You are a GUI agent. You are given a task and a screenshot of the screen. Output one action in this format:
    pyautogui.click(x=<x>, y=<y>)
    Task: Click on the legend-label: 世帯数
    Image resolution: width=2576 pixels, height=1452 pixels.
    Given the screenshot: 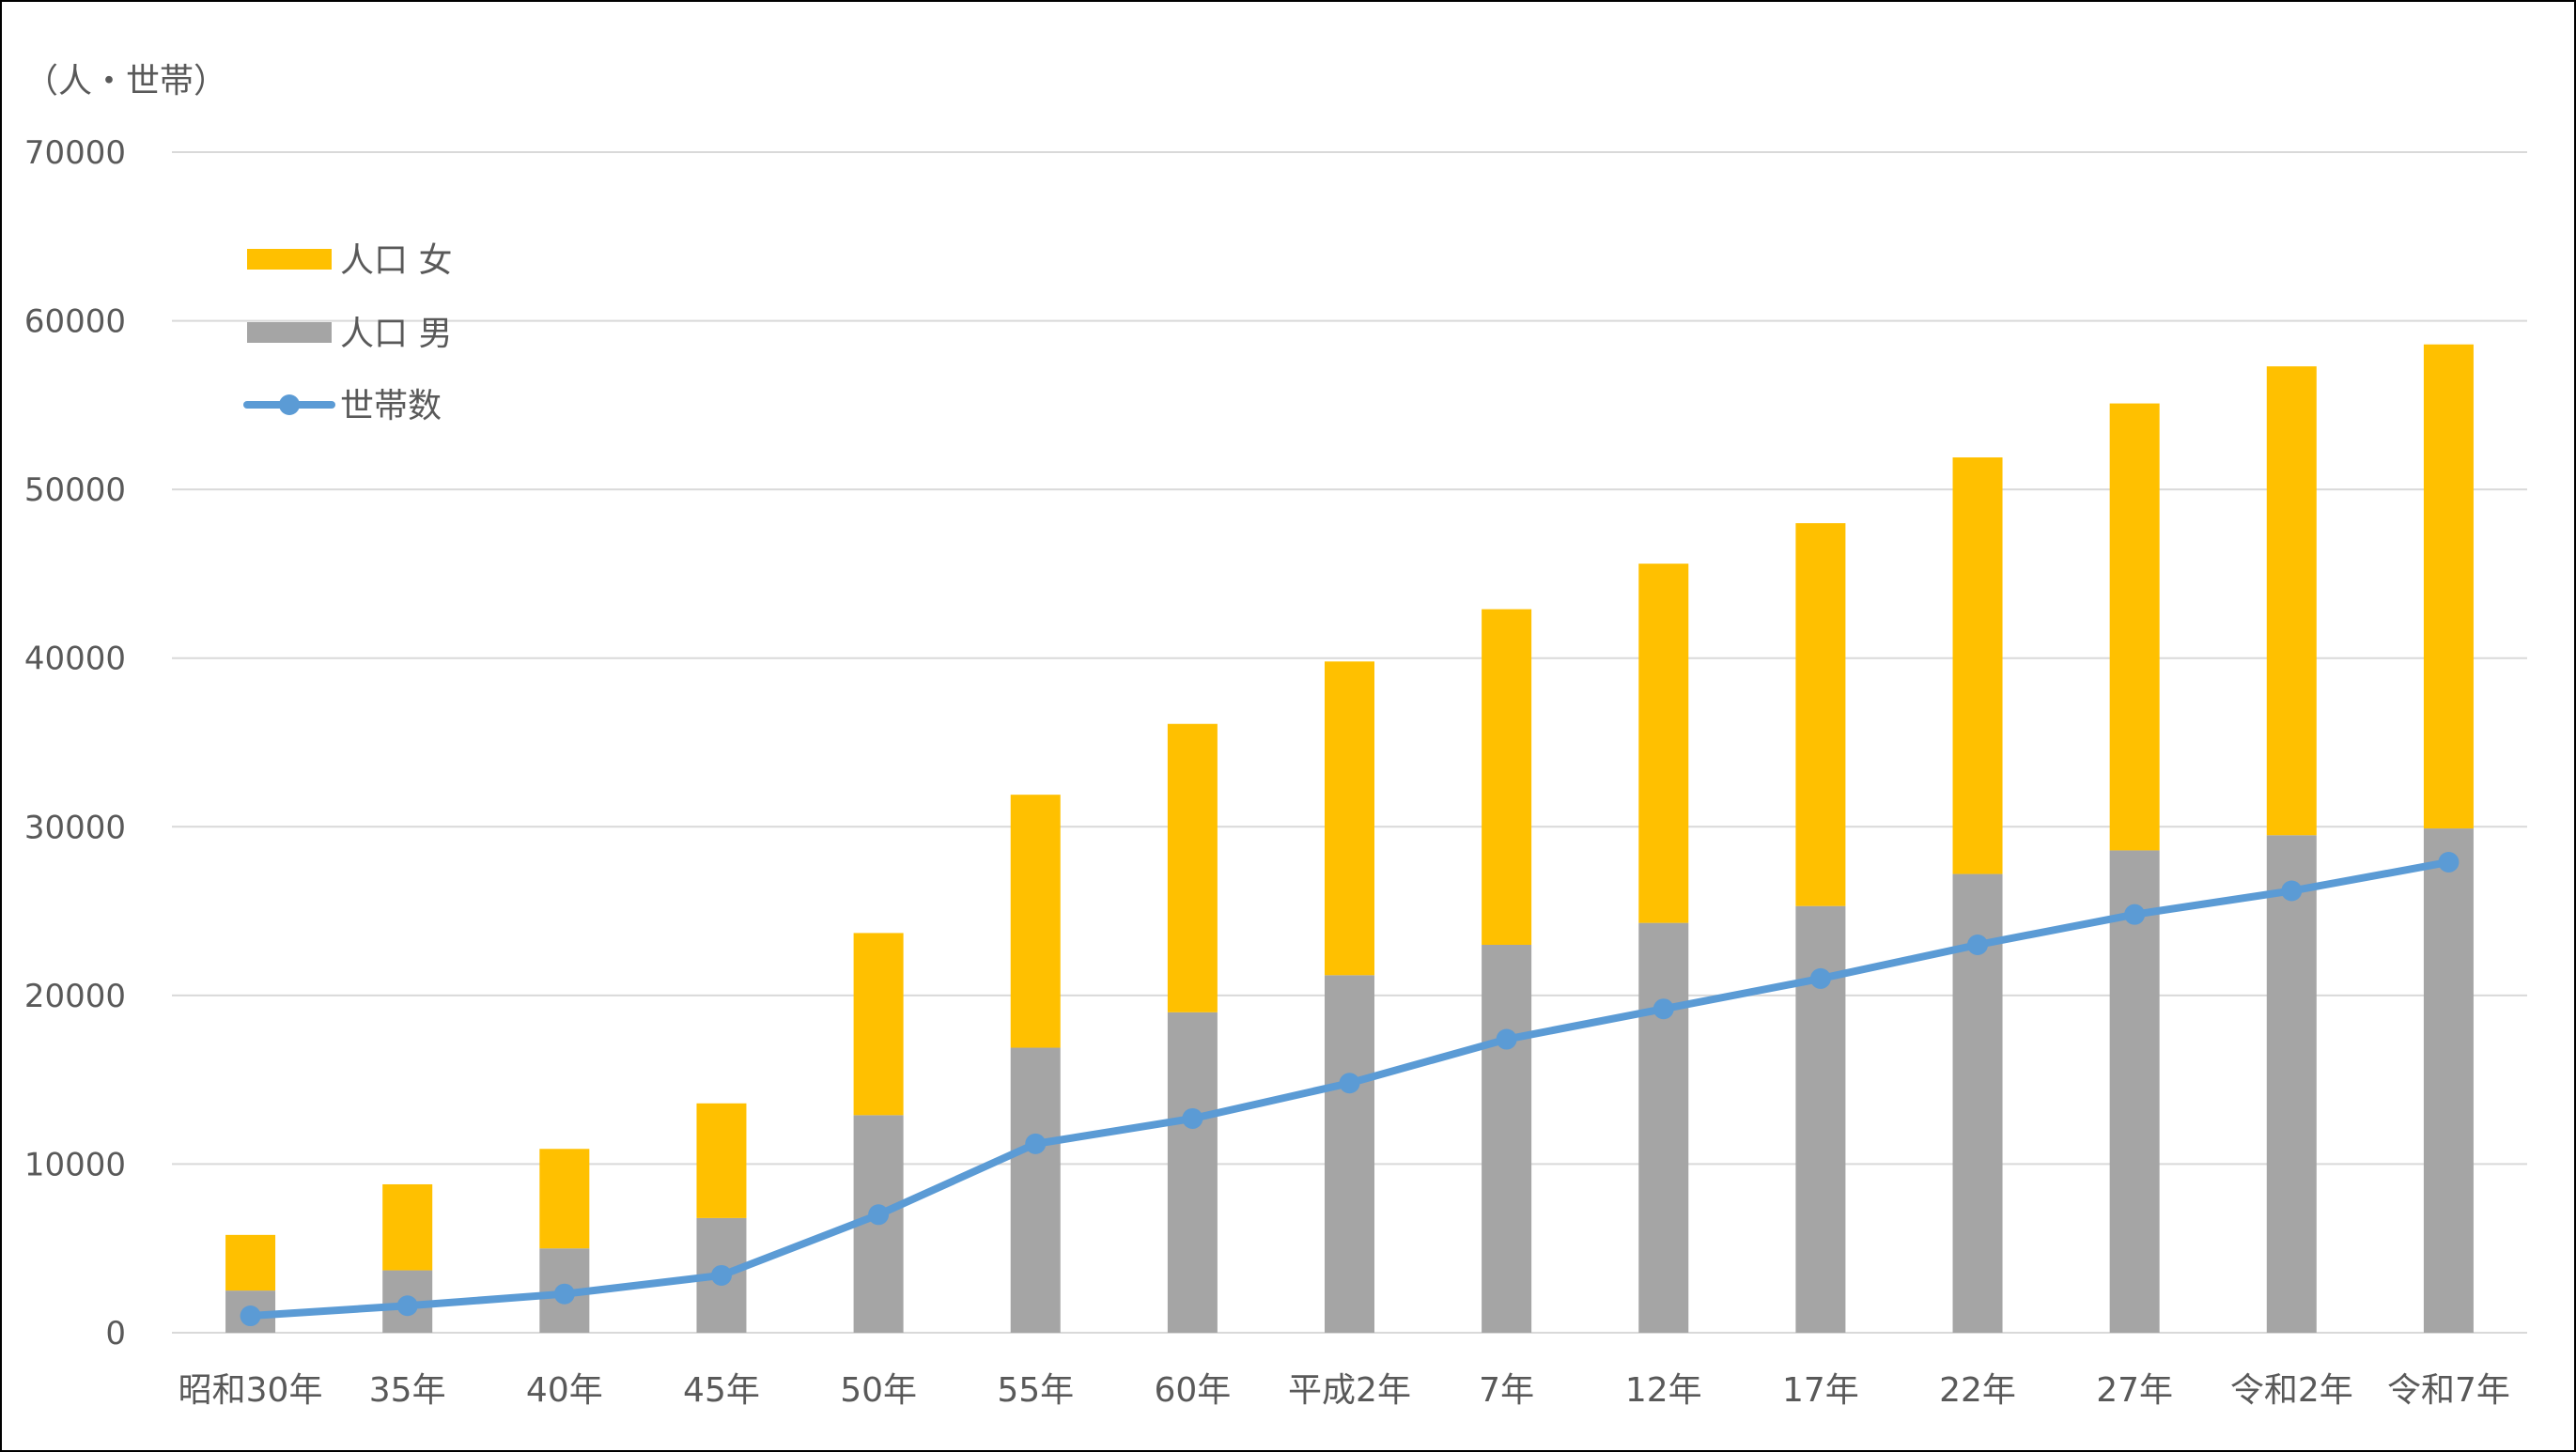 What is the action you would take?
    pyautogui.click(x=391, y=406)
    